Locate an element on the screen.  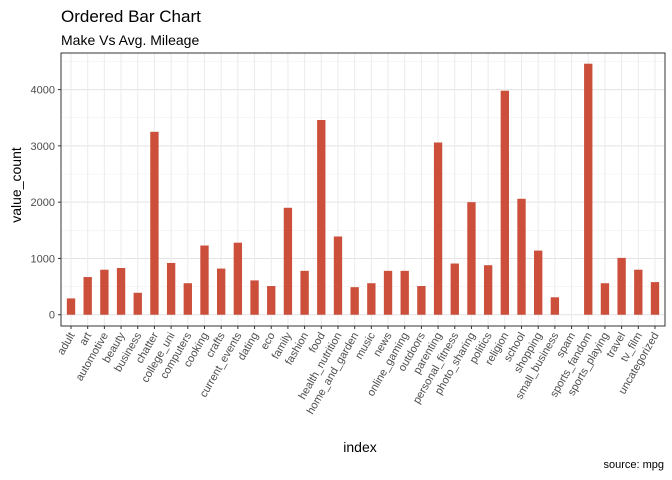
bar-religion is located at coordinates (504, 202).